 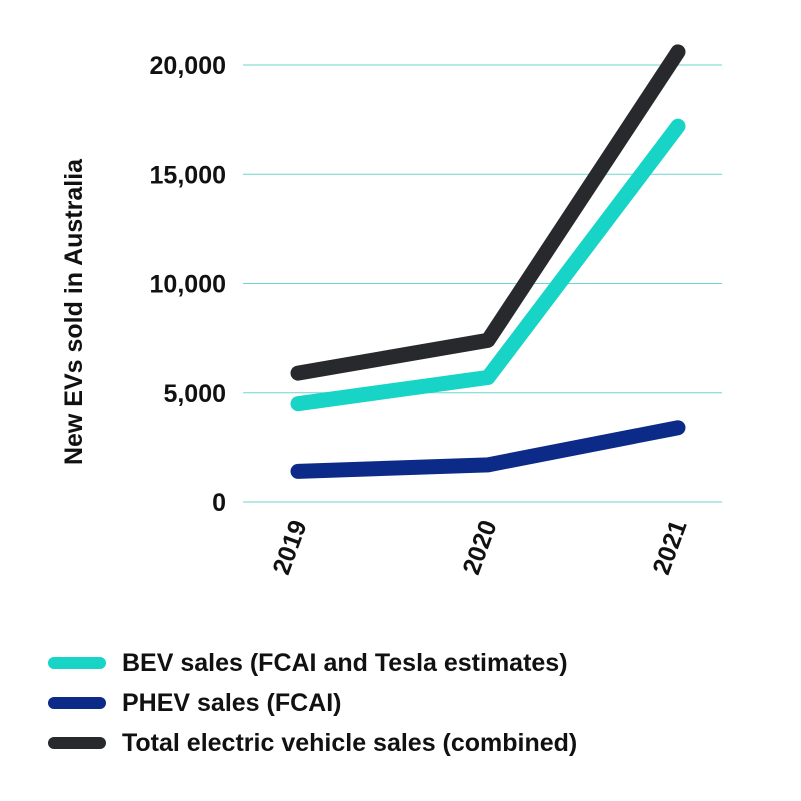 What do you see at coordinates (350, 742) in the screenshot?
I see `legend-label-total: Total electric vehicle sales (combined)` at bounding box center [350, 742].